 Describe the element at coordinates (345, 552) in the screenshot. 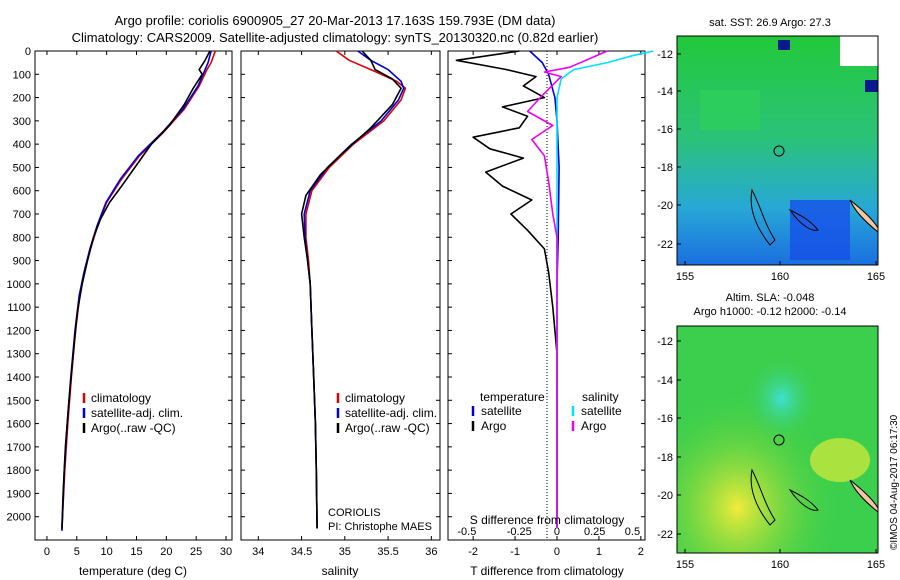

I see `x-tick-label: 35` at that location.